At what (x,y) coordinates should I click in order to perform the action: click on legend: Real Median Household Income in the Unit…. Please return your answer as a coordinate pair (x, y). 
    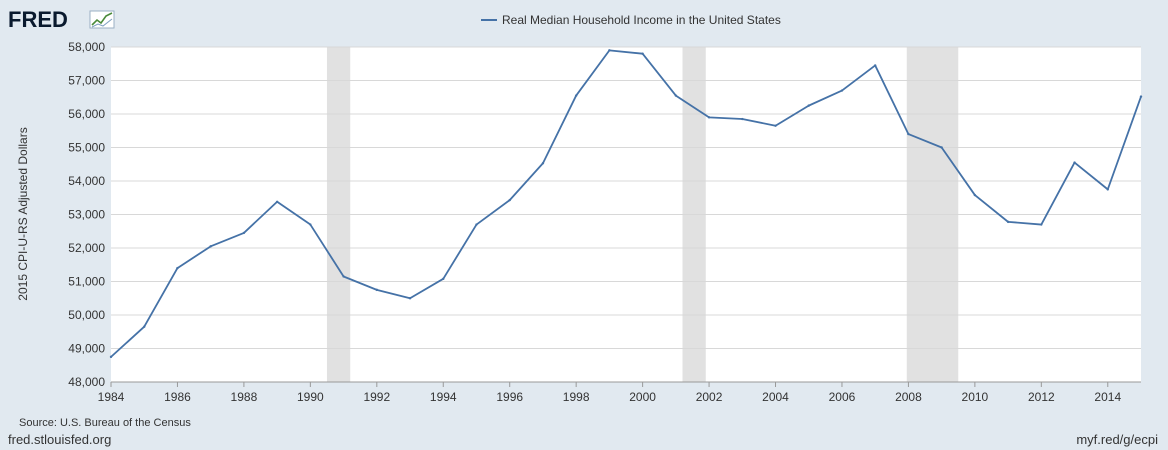
    Looking at the image, I should click on (631, 20).